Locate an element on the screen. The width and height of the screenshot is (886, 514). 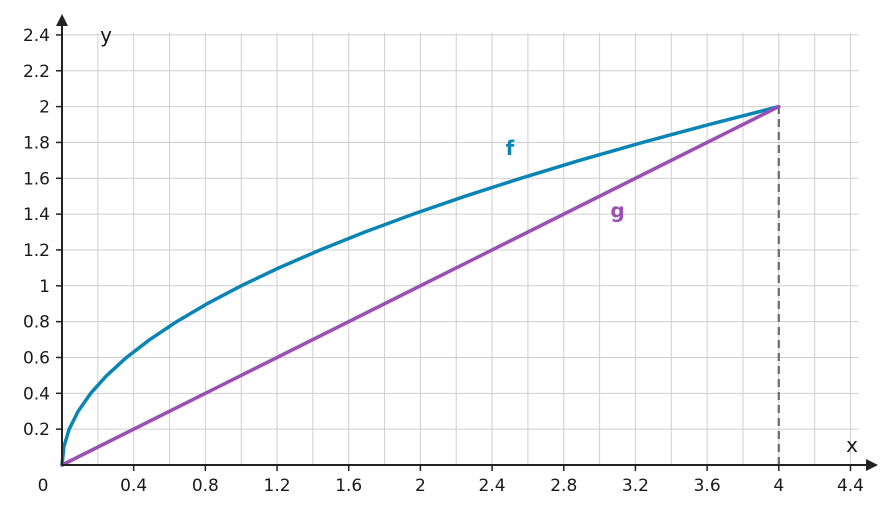
origin-label: 0 is located at coordinates (43, 486).